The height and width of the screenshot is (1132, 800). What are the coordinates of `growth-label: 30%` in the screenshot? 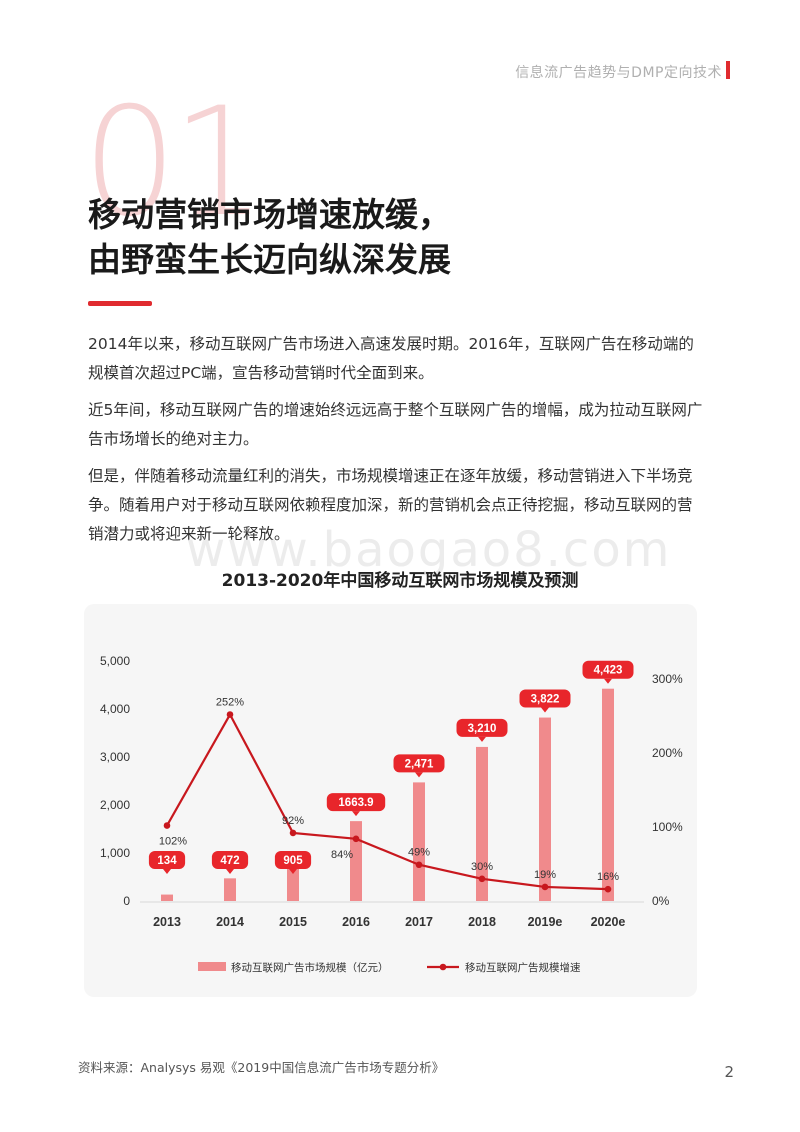 It's located at (482, 867).